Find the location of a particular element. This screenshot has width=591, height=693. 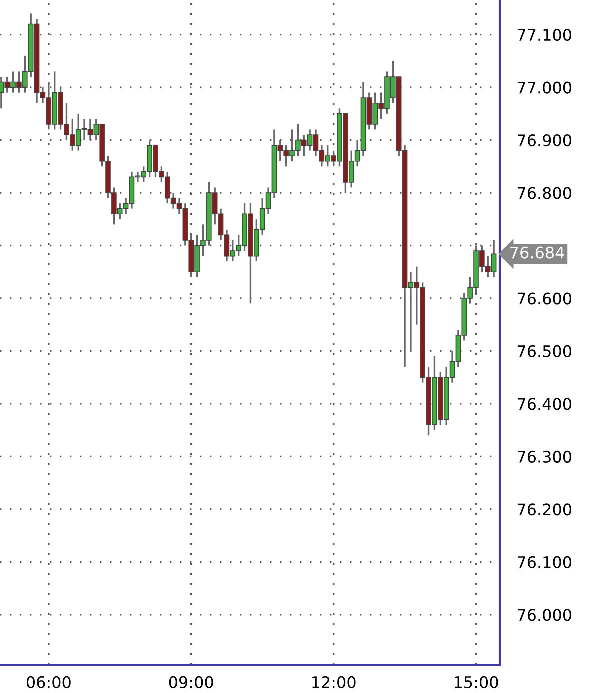

y-tick-label: 76.100 is located at coordinates (545, 562).